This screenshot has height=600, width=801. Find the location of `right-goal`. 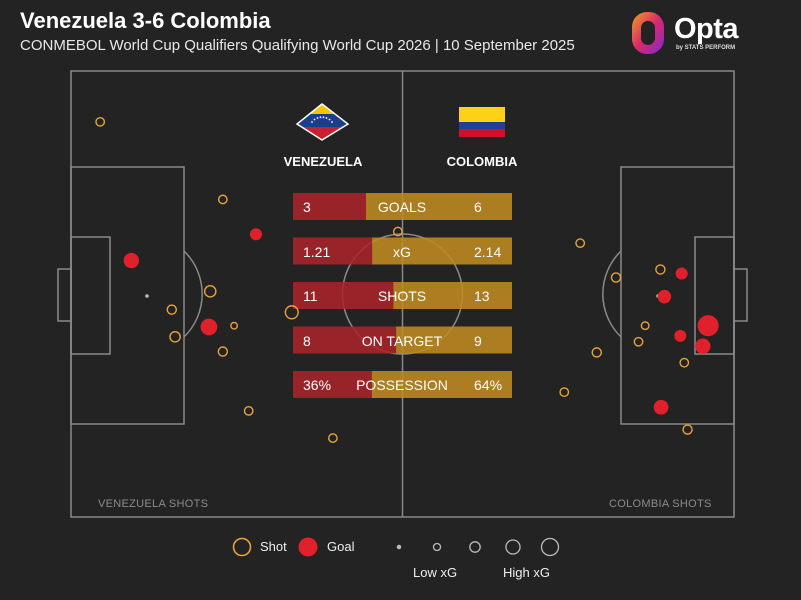

right-goal is located at coordinates (740, 295).